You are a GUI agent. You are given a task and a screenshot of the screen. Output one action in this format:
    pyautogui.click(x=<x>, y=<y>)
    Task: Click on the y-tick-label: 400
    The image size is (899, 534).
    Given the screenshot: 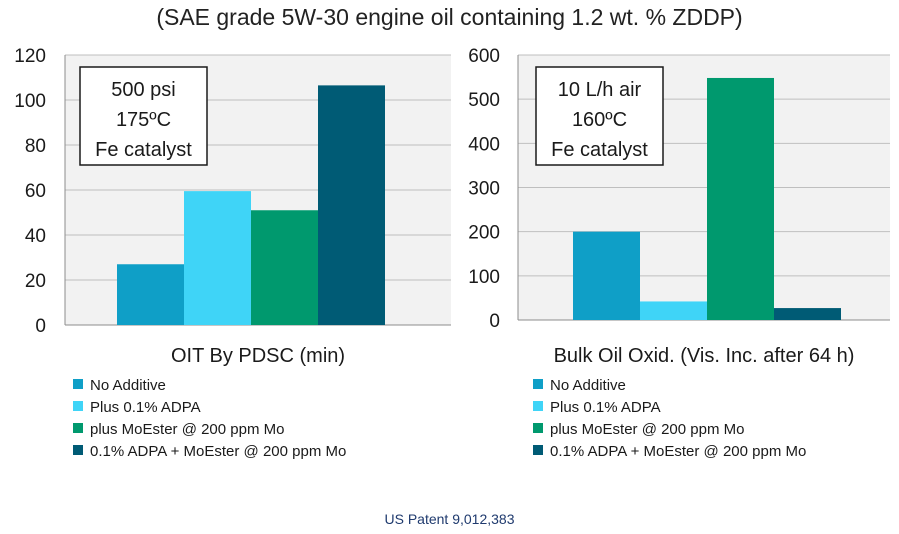 What is the action you would take?
    pyautogui.click(x=484, y=144)
    